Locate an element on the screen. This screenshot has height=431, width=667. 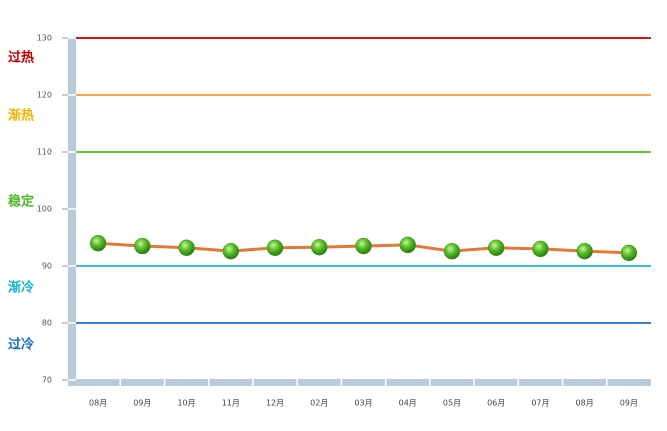
y-axis-bar is located at coordinates (72, 212).